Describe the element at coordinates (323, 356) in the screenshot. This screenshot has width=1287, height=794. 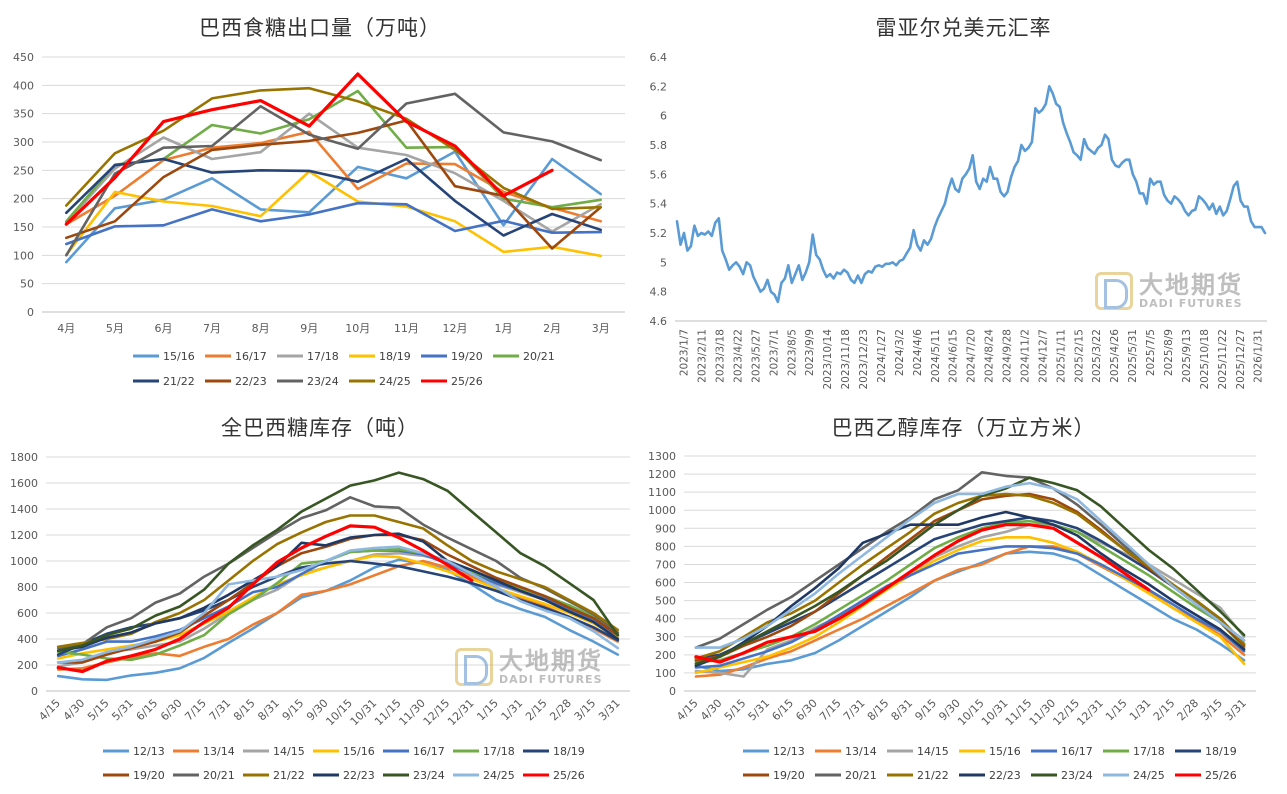
I see `legend-label: 17/18` at that location.